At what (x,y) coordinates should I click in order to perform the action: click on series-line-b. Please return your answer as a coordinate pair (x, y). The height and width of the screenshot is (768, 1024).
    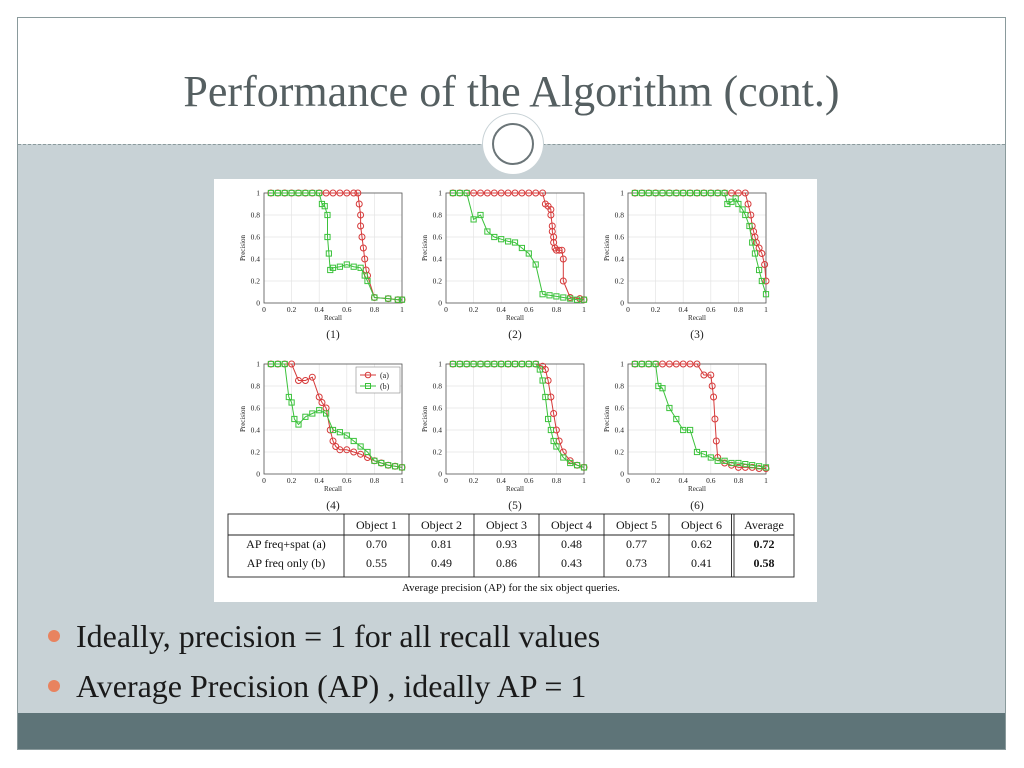
    Looking at the image, I should click on (700, 243).